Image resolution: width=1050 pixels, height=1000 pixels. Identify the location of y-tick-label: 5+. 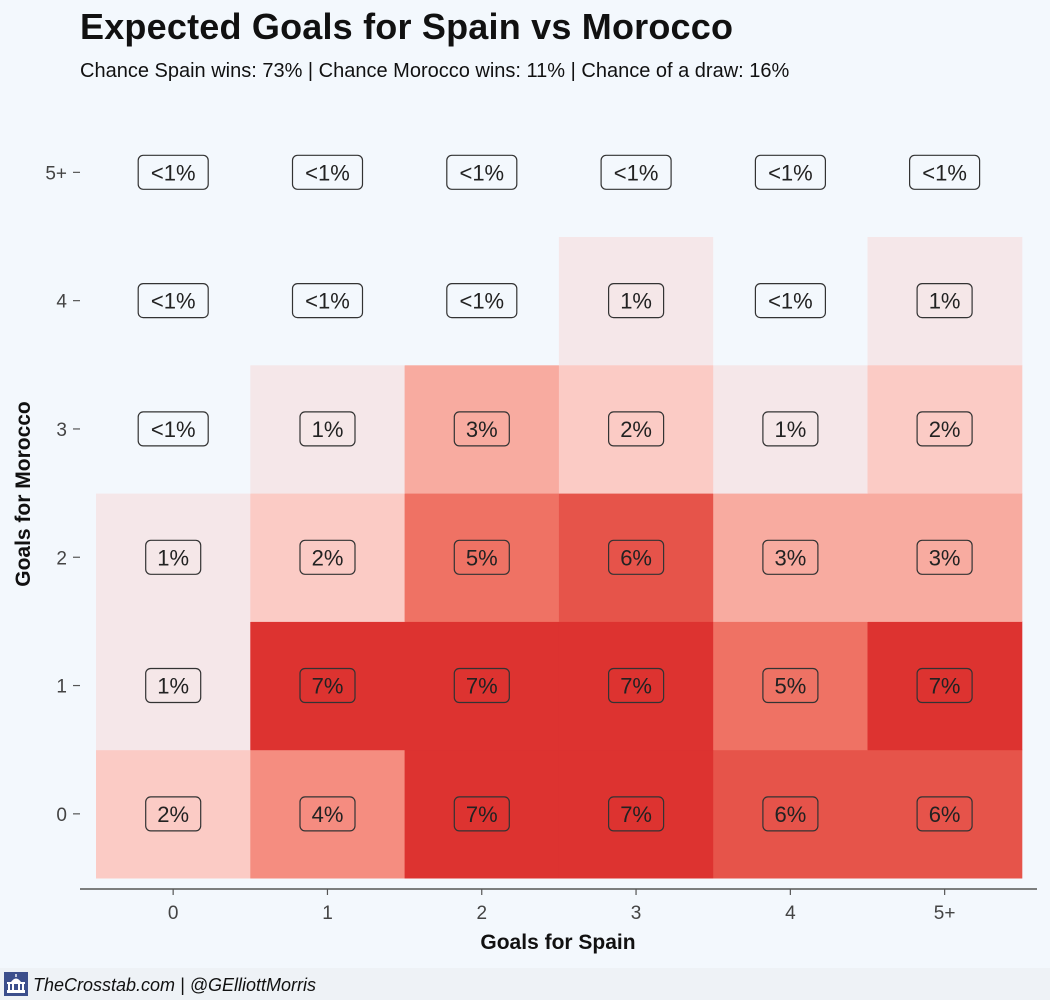
(56, 173).